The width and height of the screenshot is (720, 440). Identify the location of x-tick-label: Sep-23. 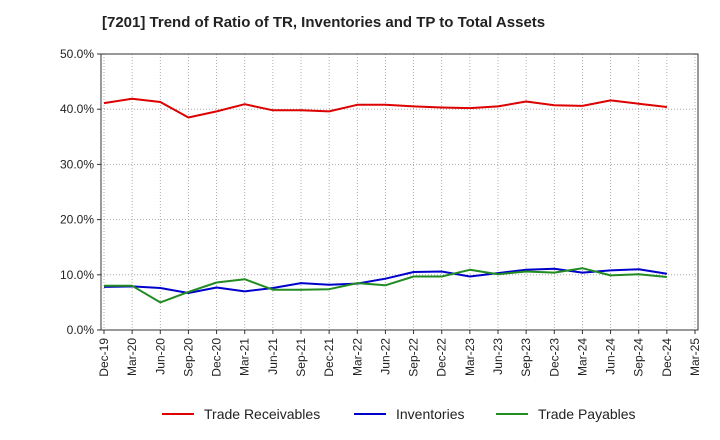
(526, 357).